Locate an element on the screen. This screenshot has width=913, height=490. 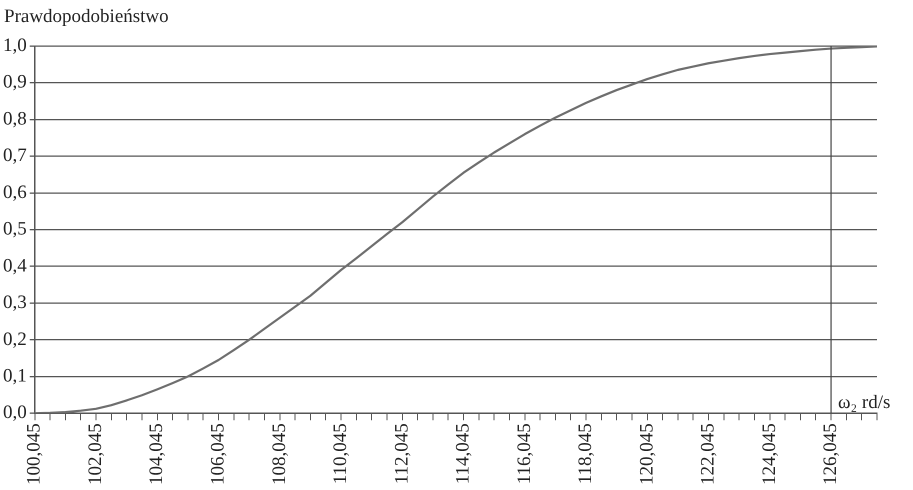
y-tick-label: 0,7 is located at coordinates (15, 155).